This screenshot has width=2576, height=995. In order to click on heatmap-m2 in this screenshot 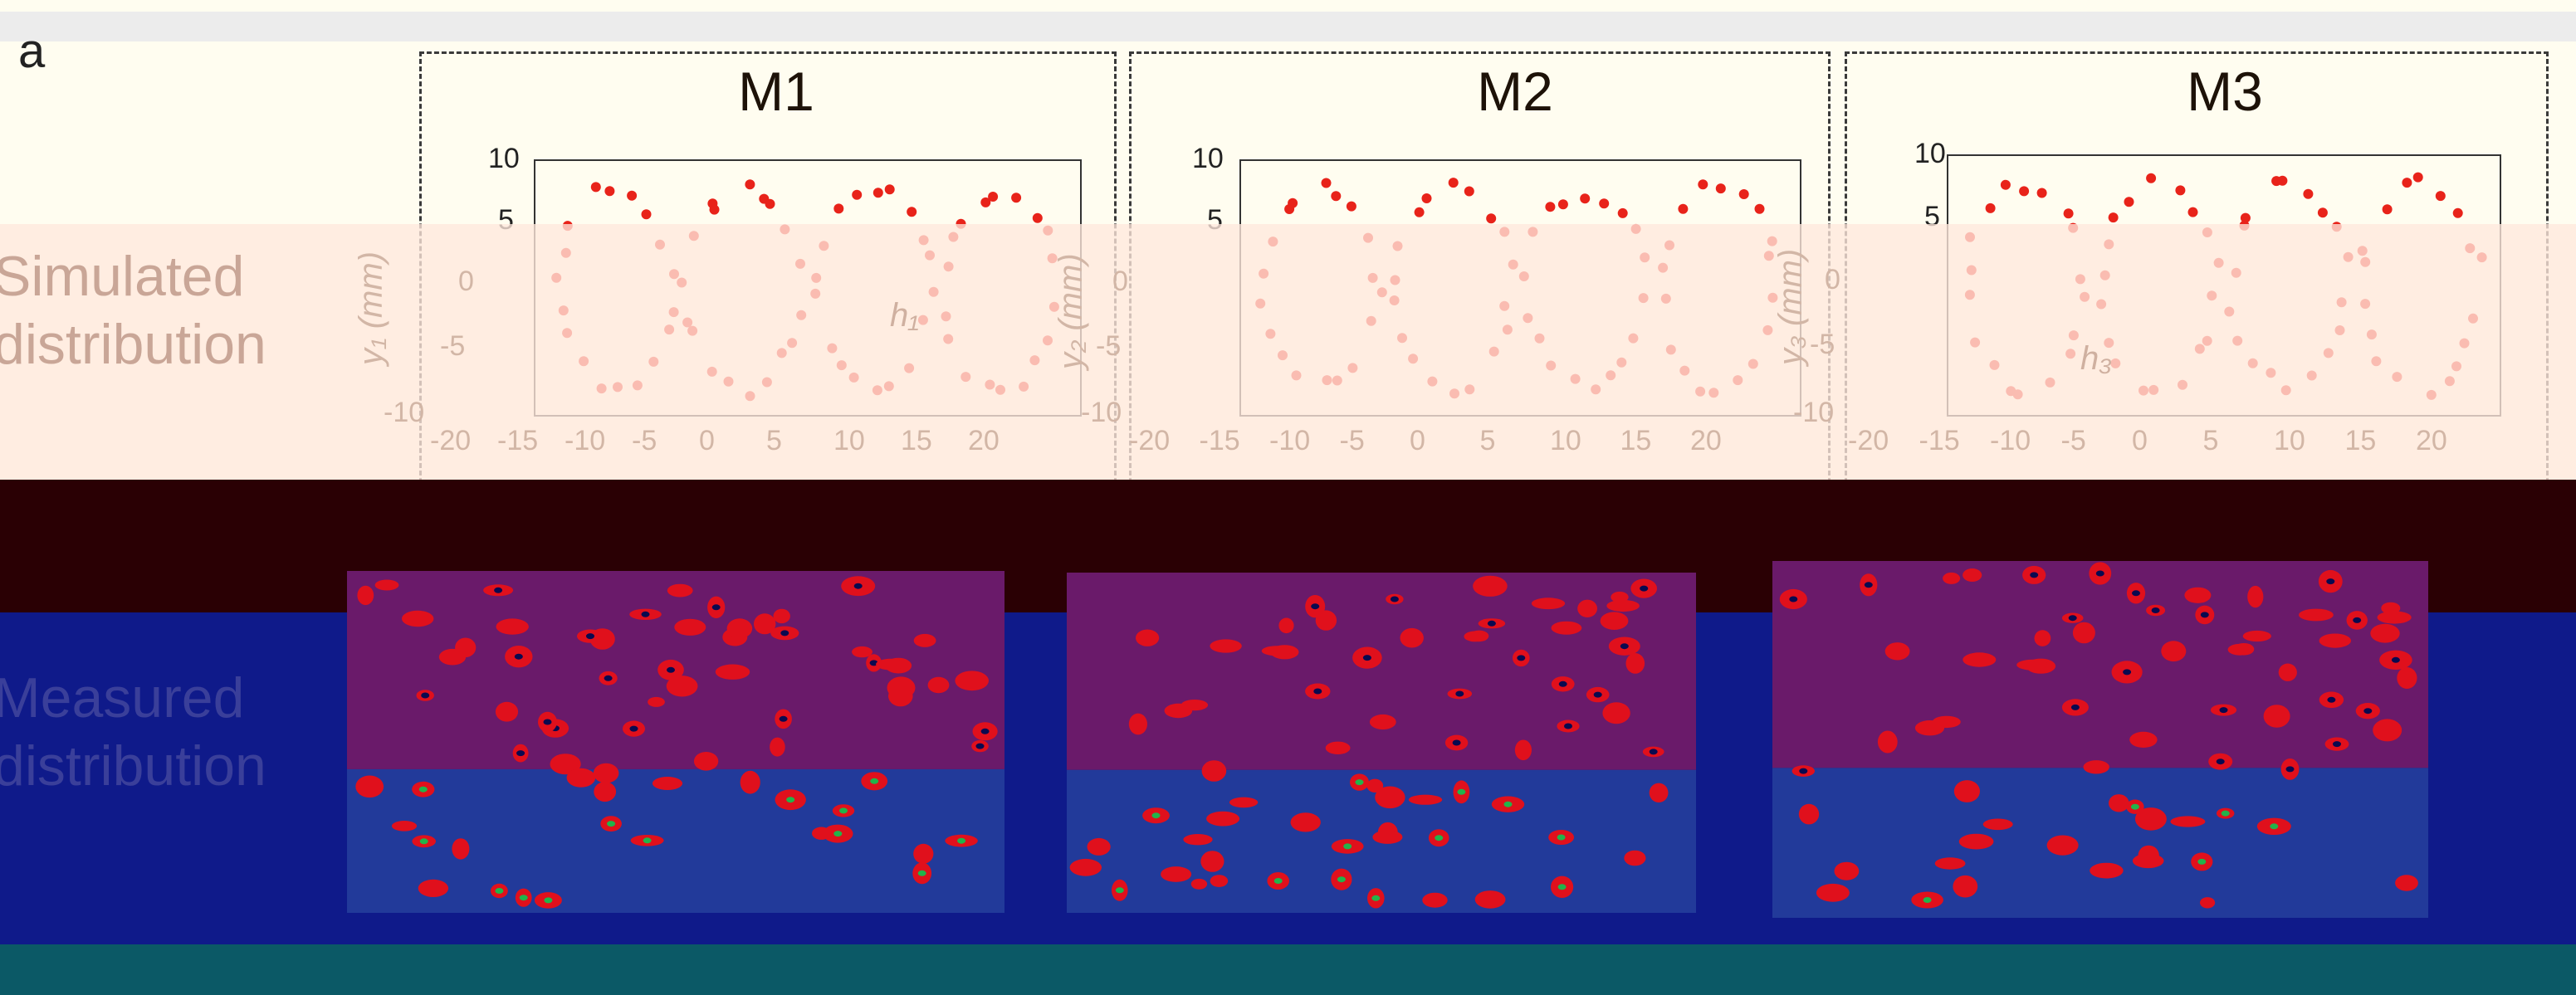, I will do `click(1381, 743)`.